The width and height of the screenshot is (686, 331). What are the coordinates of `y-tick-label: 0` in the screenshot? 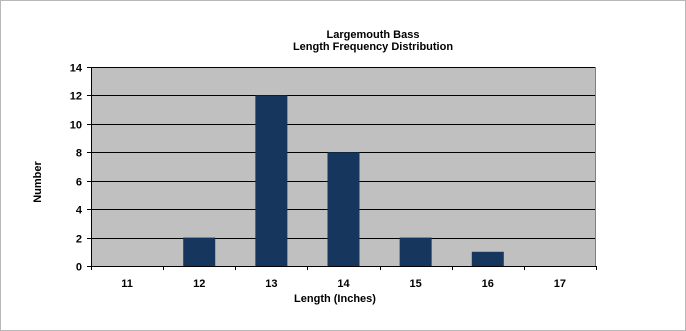 It's located at (79, 268).